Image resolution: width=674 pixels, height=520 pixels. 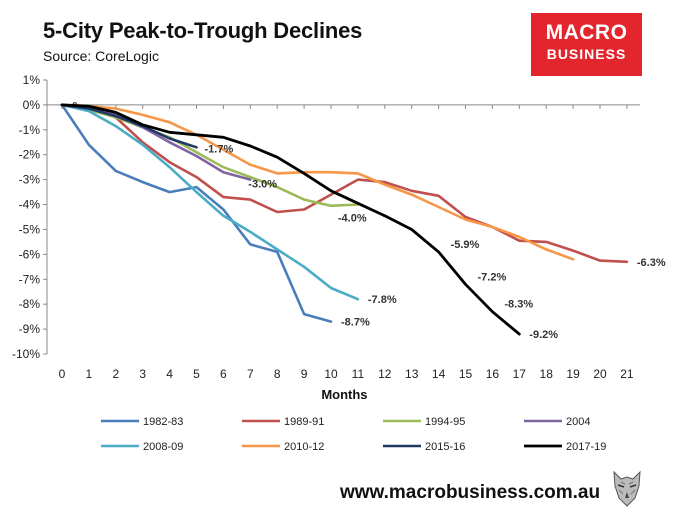 What do you see at coordinates (627, 488) in the screenshot?
I see `wolf-mascot-icon` at bounding box center [627, 488].